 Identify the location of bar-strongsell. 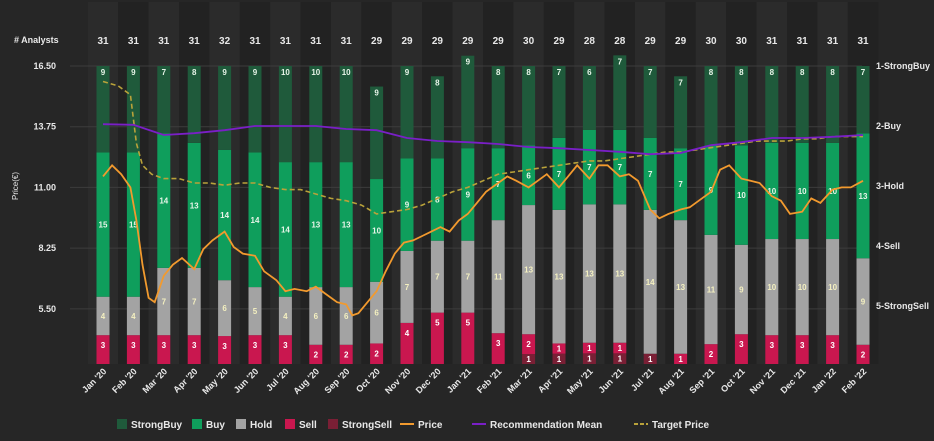
(589, 358).